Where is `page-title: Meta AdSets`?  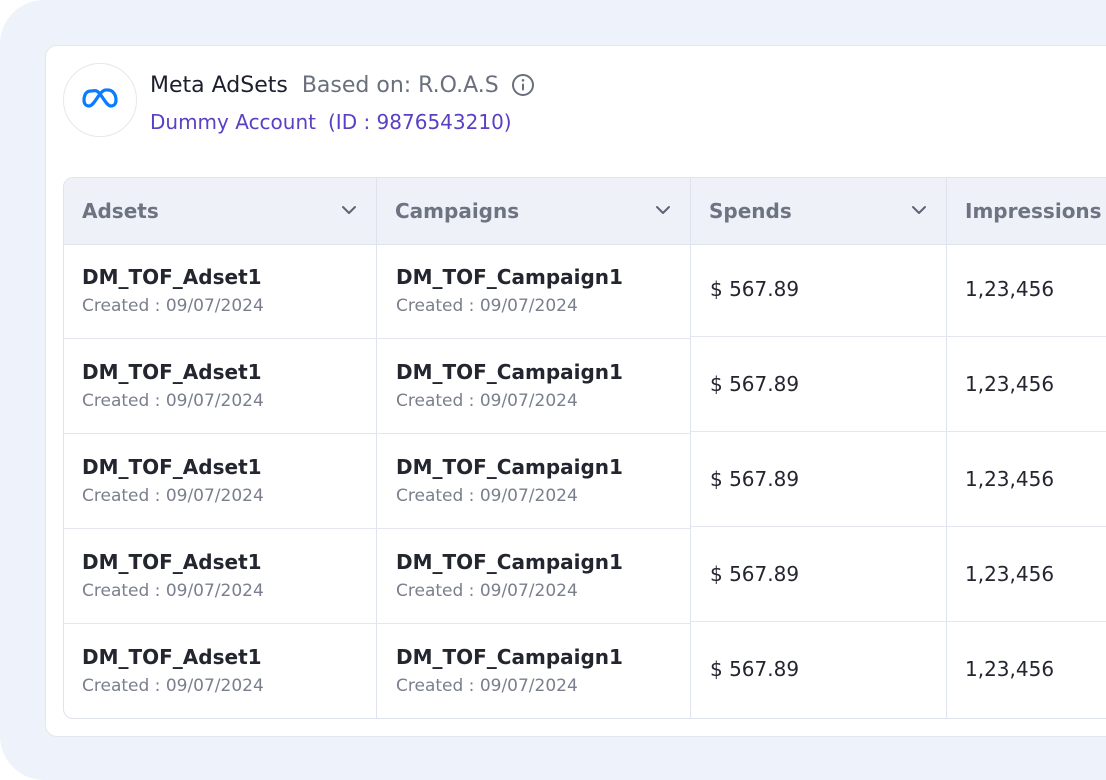 page-title: Meta AdSets is located at coordinates (219, 85).